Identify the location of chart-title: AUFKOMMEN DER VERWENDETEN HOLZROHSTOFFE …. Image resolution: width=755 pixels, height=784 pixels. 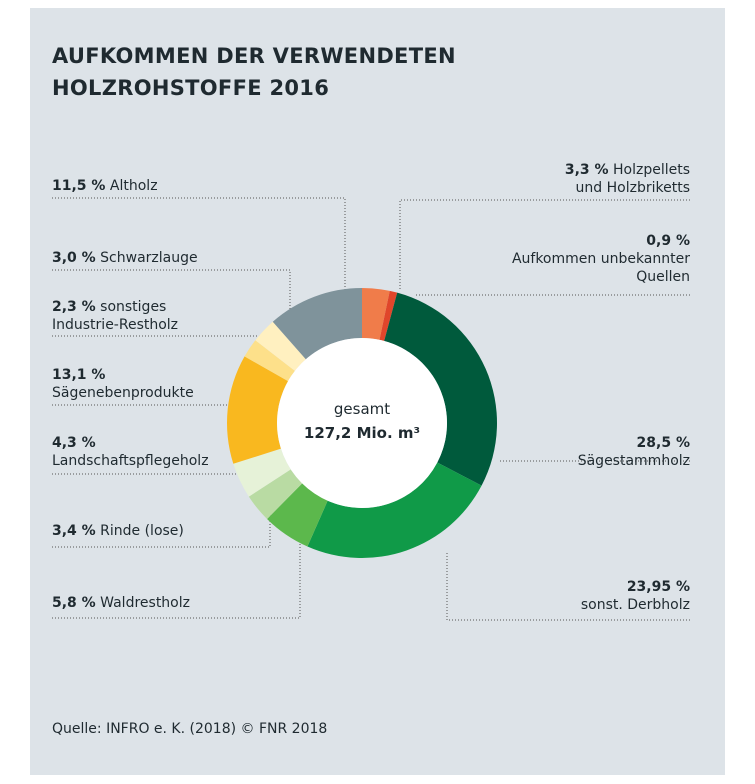
(254, 72).